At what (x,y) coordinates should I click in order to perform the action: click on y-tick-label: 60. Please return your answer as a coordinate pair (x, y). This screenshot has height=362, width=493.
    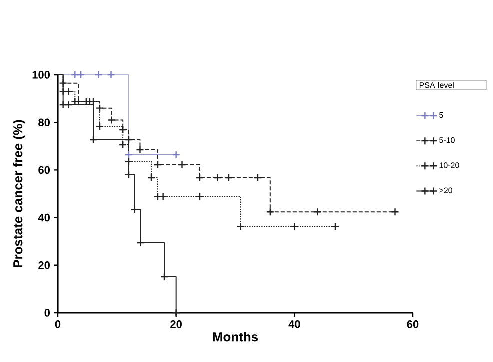
    Looking at the image, I should click on (44, 170).